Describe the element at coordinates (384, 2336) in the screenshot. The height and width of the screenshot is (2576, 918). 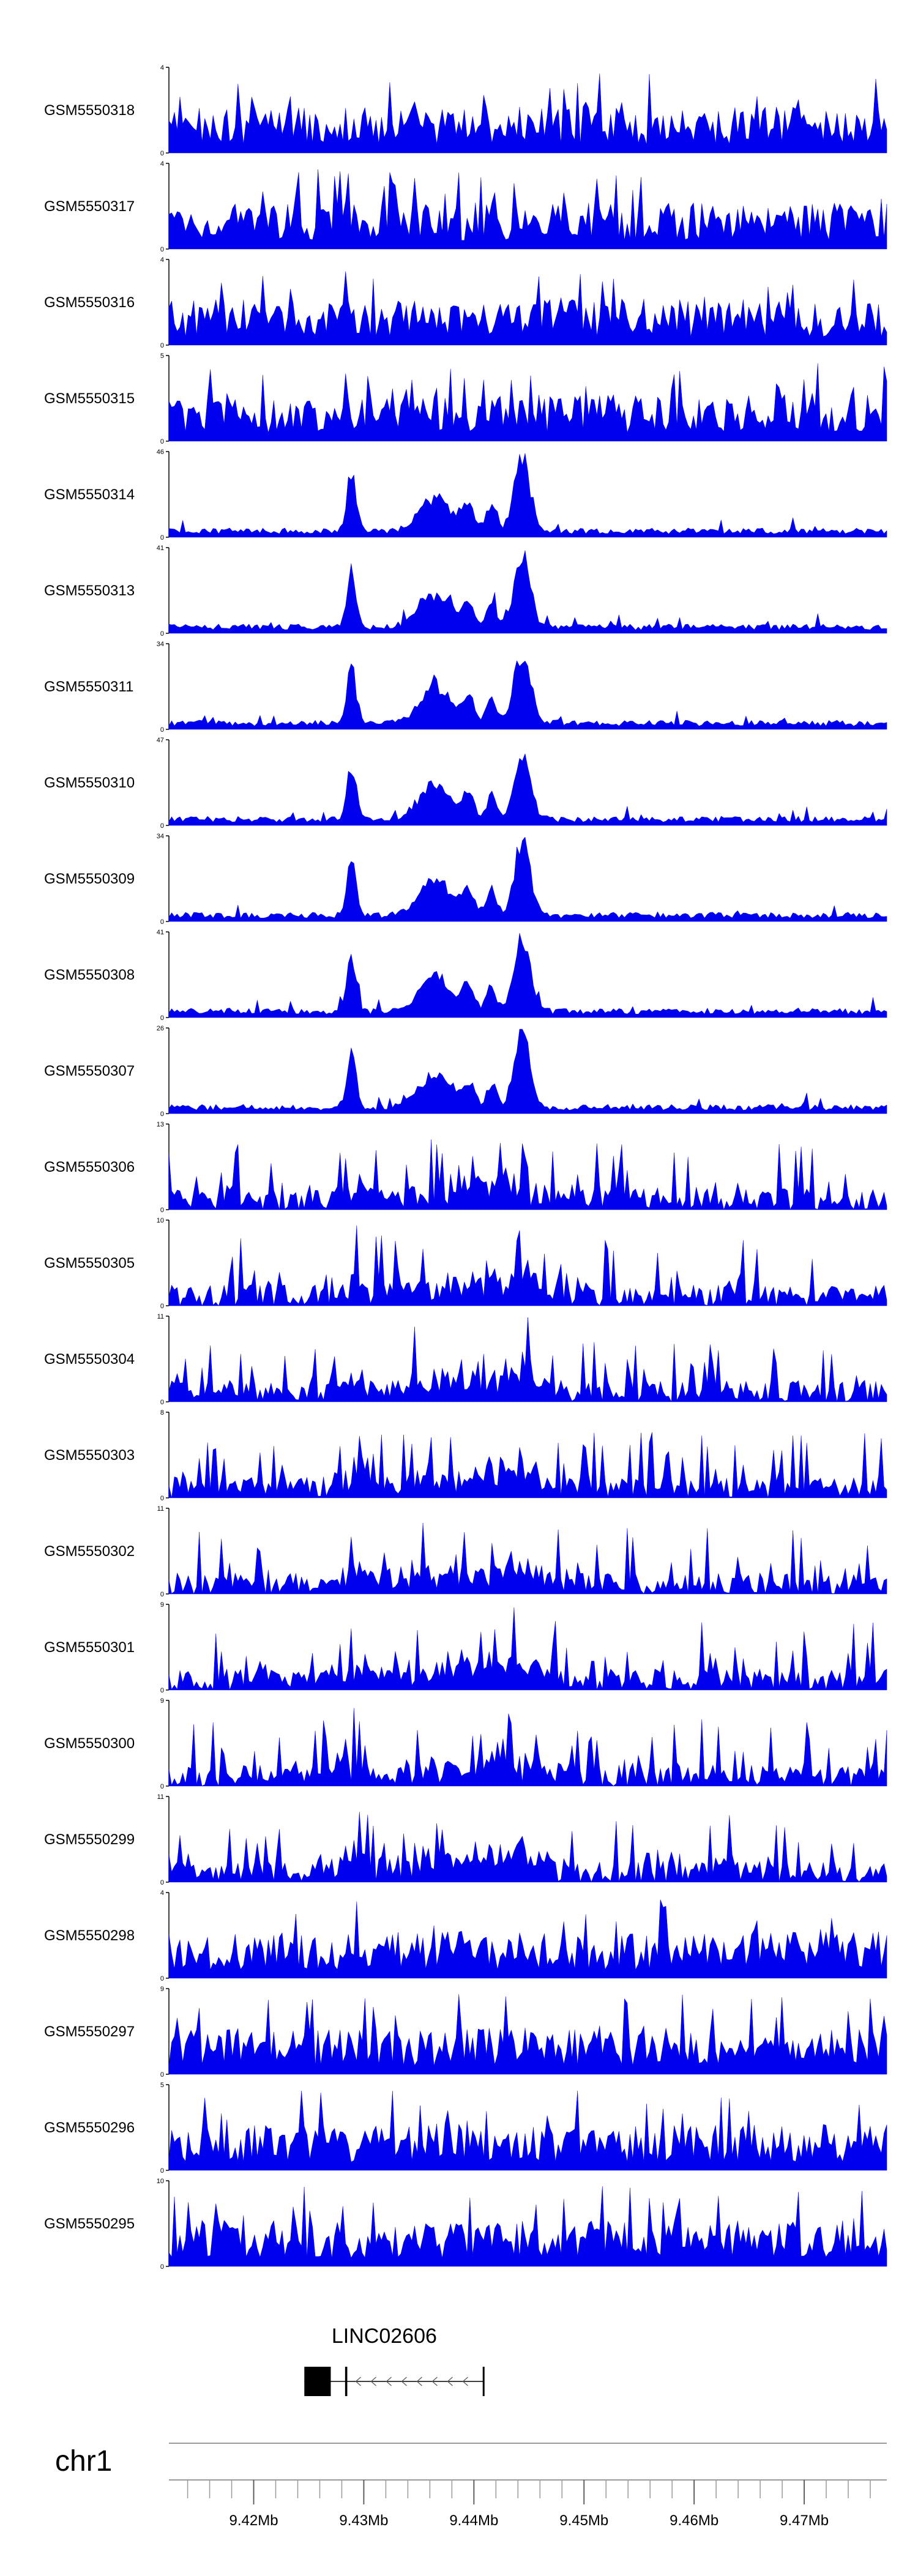
I see `gene-label: LINC02606` at that location.